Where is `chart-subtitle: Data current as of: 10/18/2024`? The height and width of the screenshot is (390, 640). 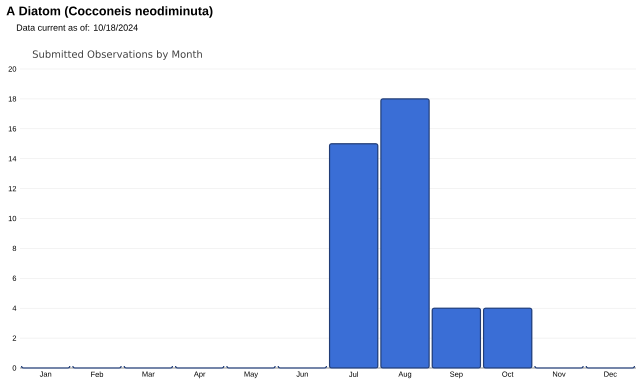
chart-subtitle: Data current as of: 10/18/2024 is located at coordinates (77, 27).